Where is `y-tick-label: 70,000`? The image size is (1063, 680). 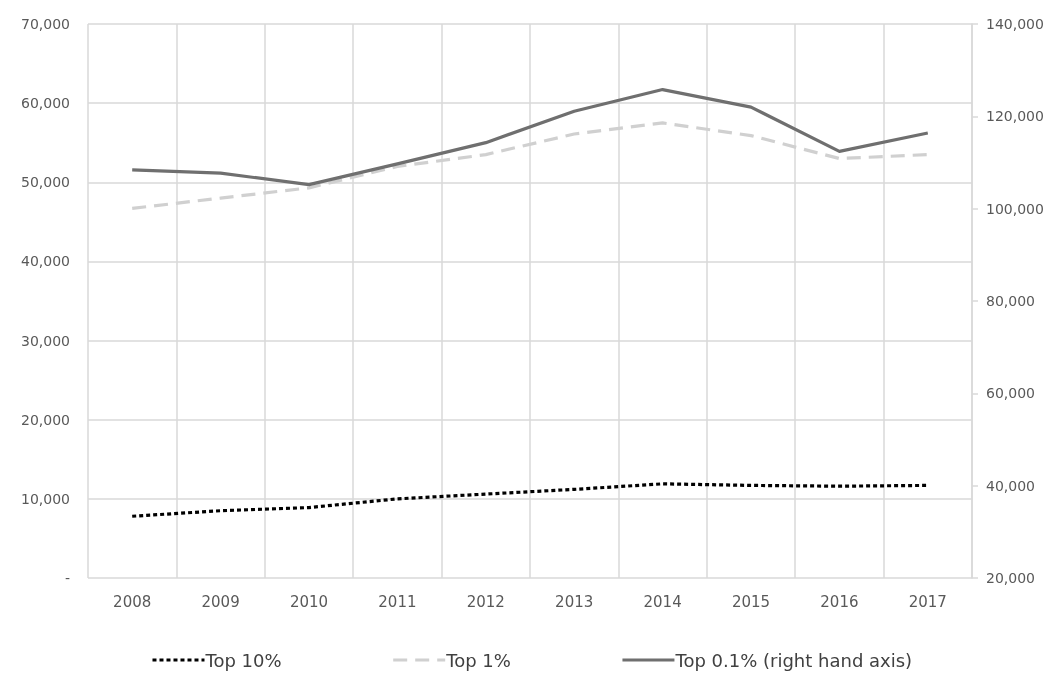 y-tick-label: 70,000 is located at coordinates (45, 24).